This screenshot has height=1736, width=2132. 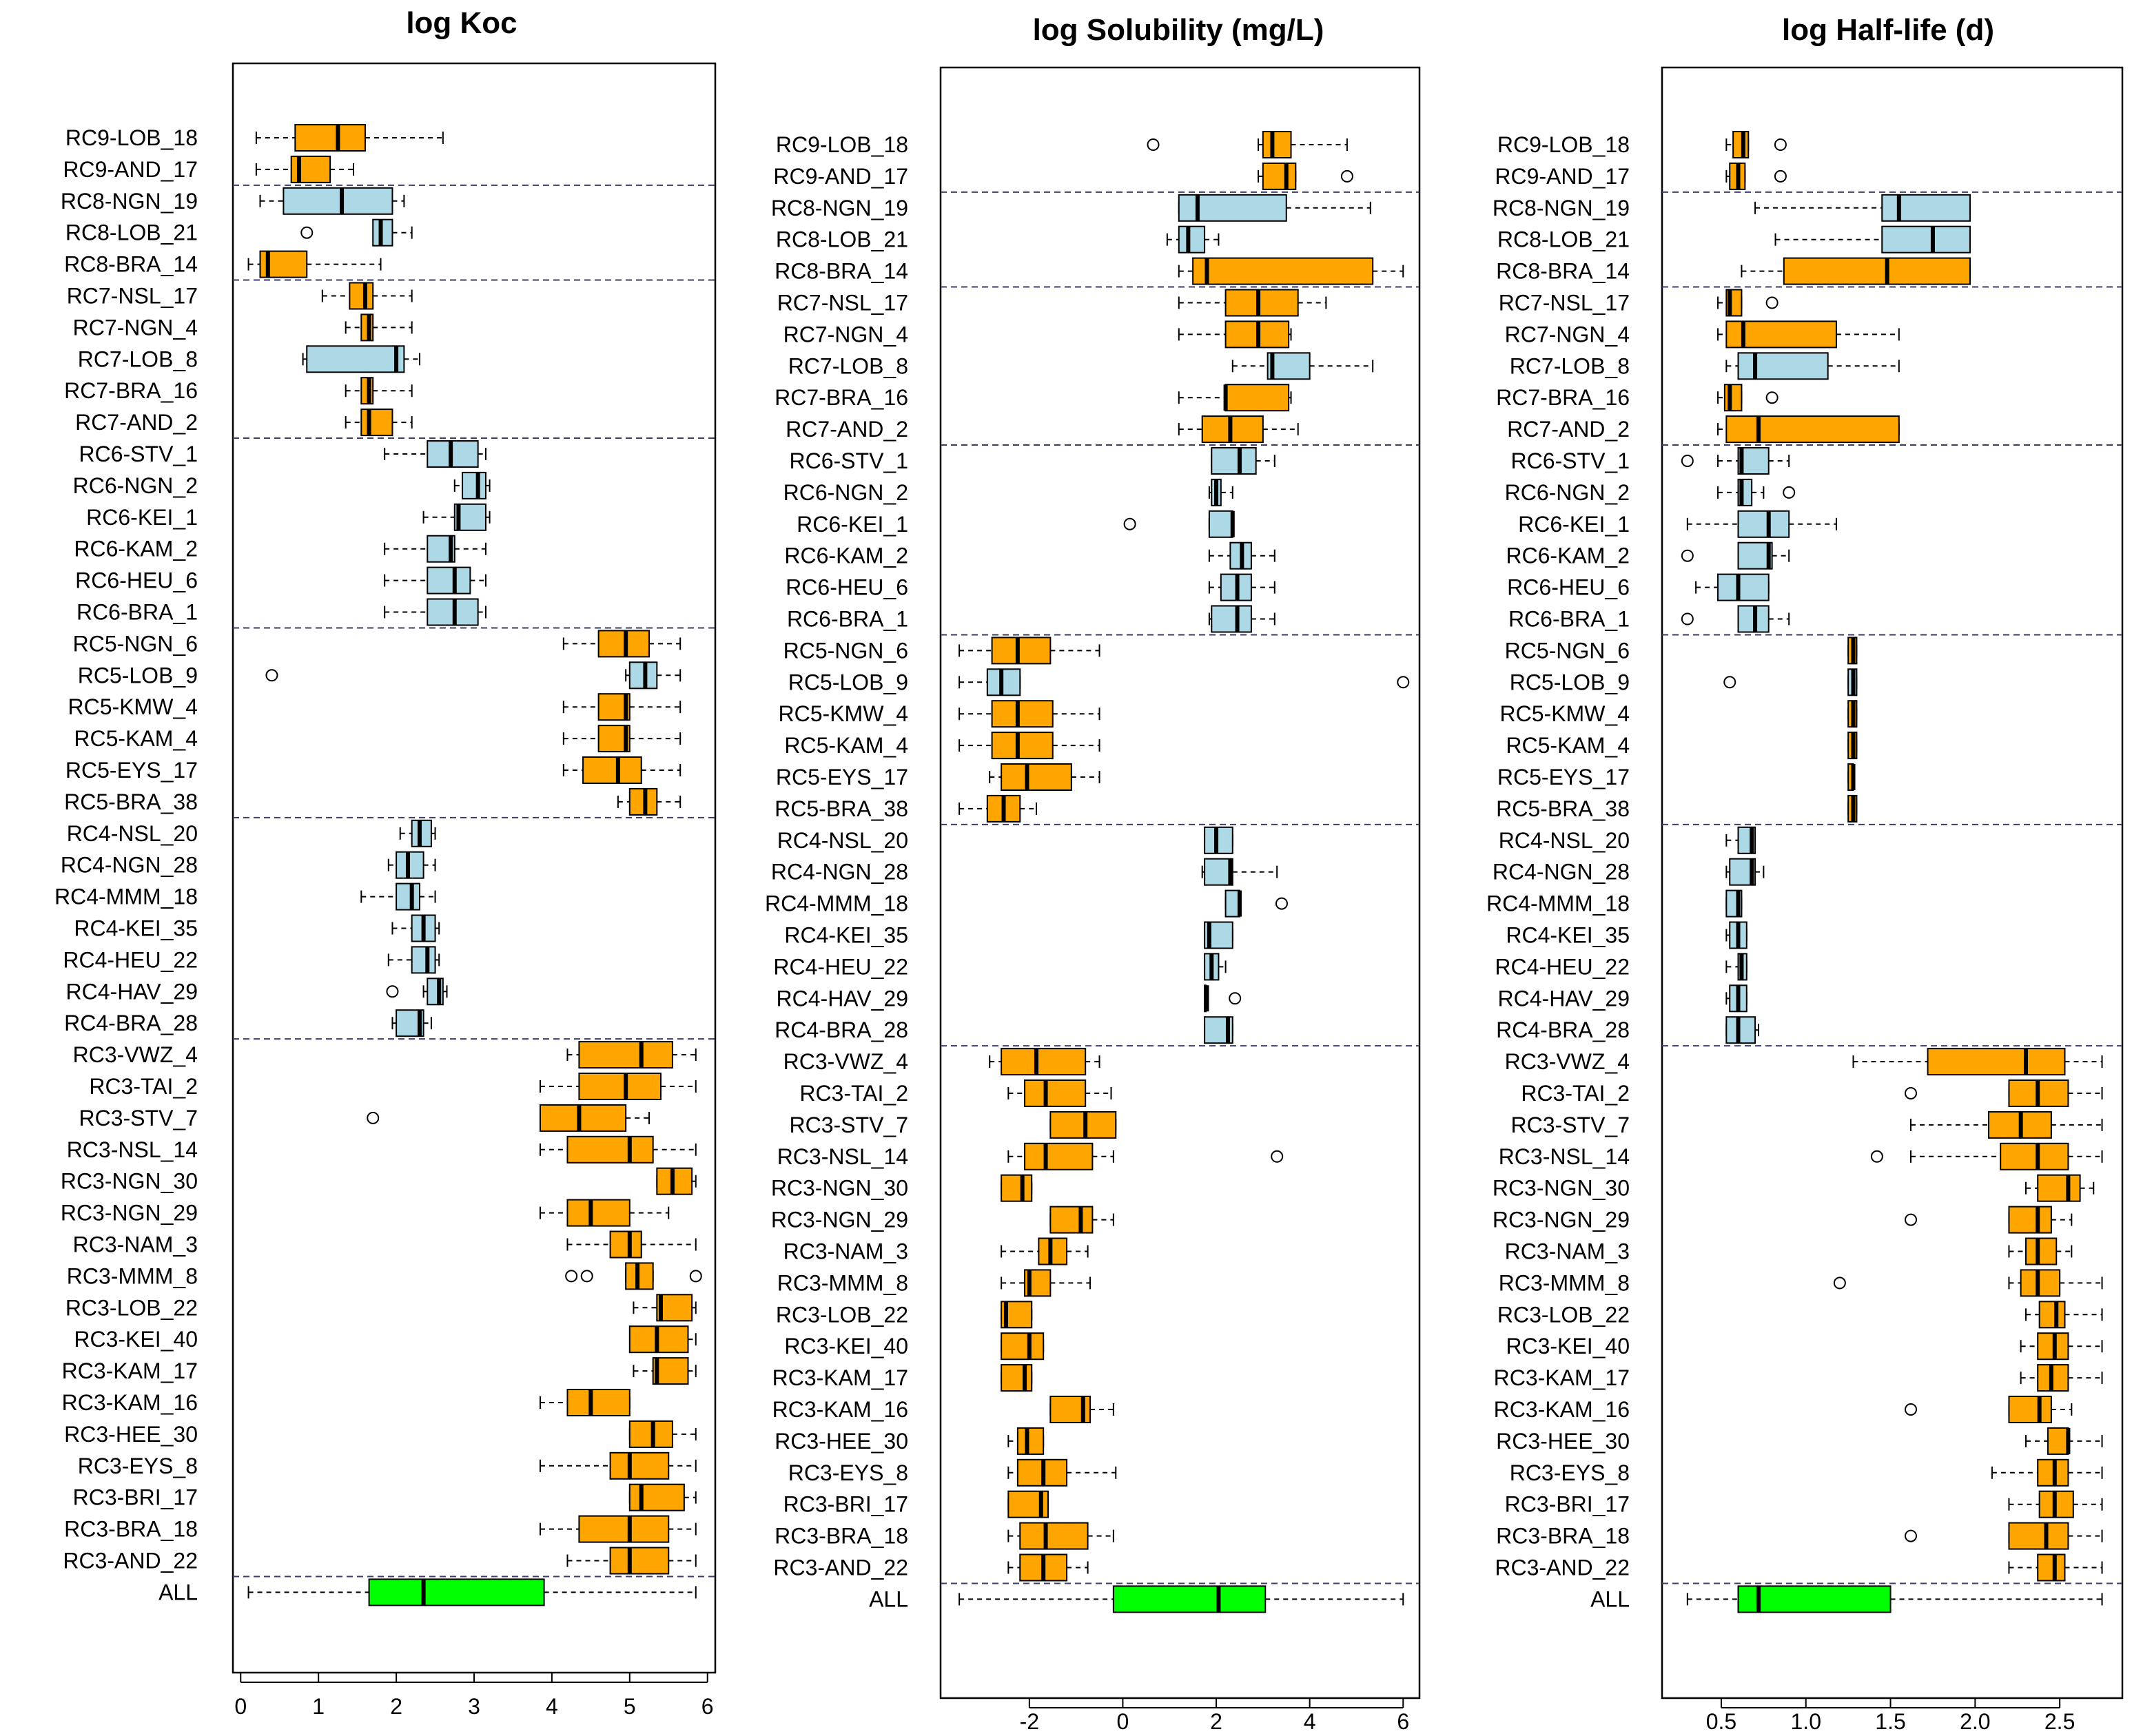 What do you see at coordinates (1562, 1409) in the screenshot?
I see `category-label: RC3-KAM_16` at bounding box center [1562, 1409].